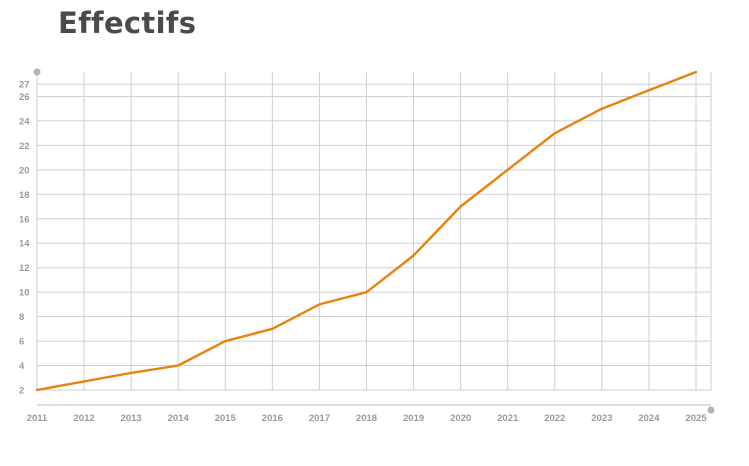 The image size is (749, 466). Describe the element at coordinates (24, 219) in the screenshot. I see `y-tick-label: 16` at that location.